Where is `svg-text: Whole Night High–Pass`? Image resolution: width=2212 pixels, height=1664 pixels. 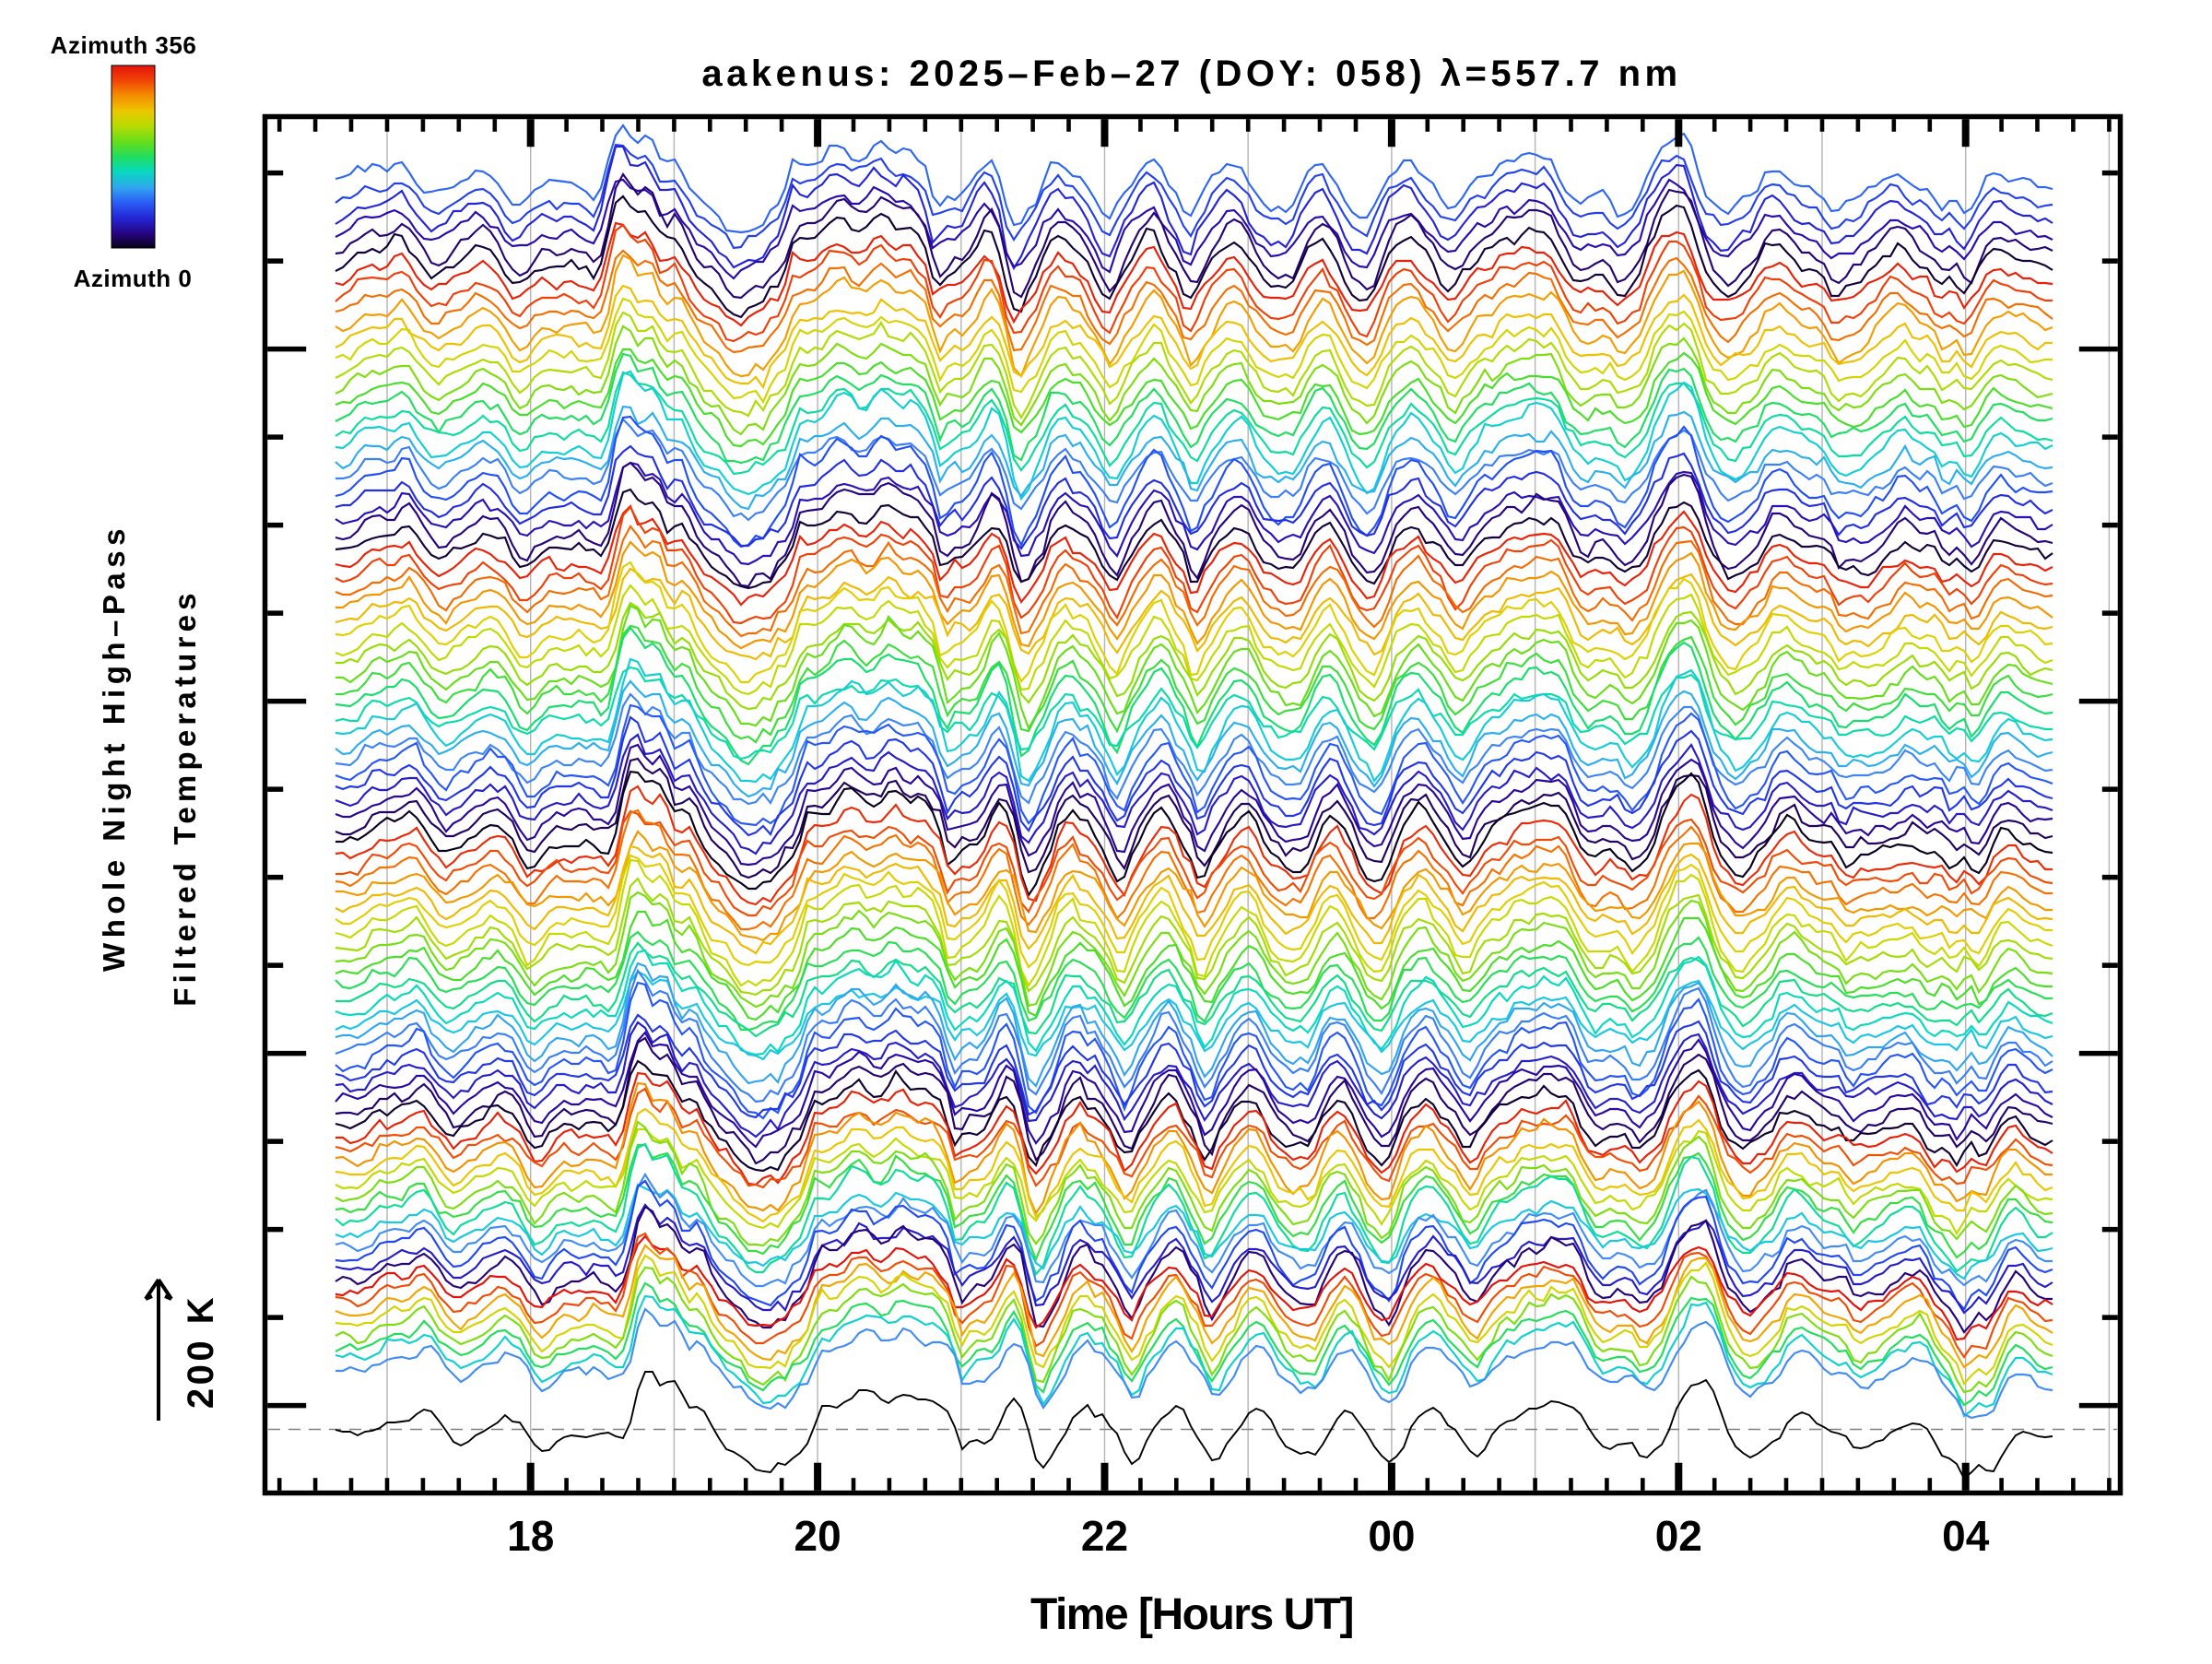
svg-text: Whole Night High–Pass is located at coordinates (114, 748).